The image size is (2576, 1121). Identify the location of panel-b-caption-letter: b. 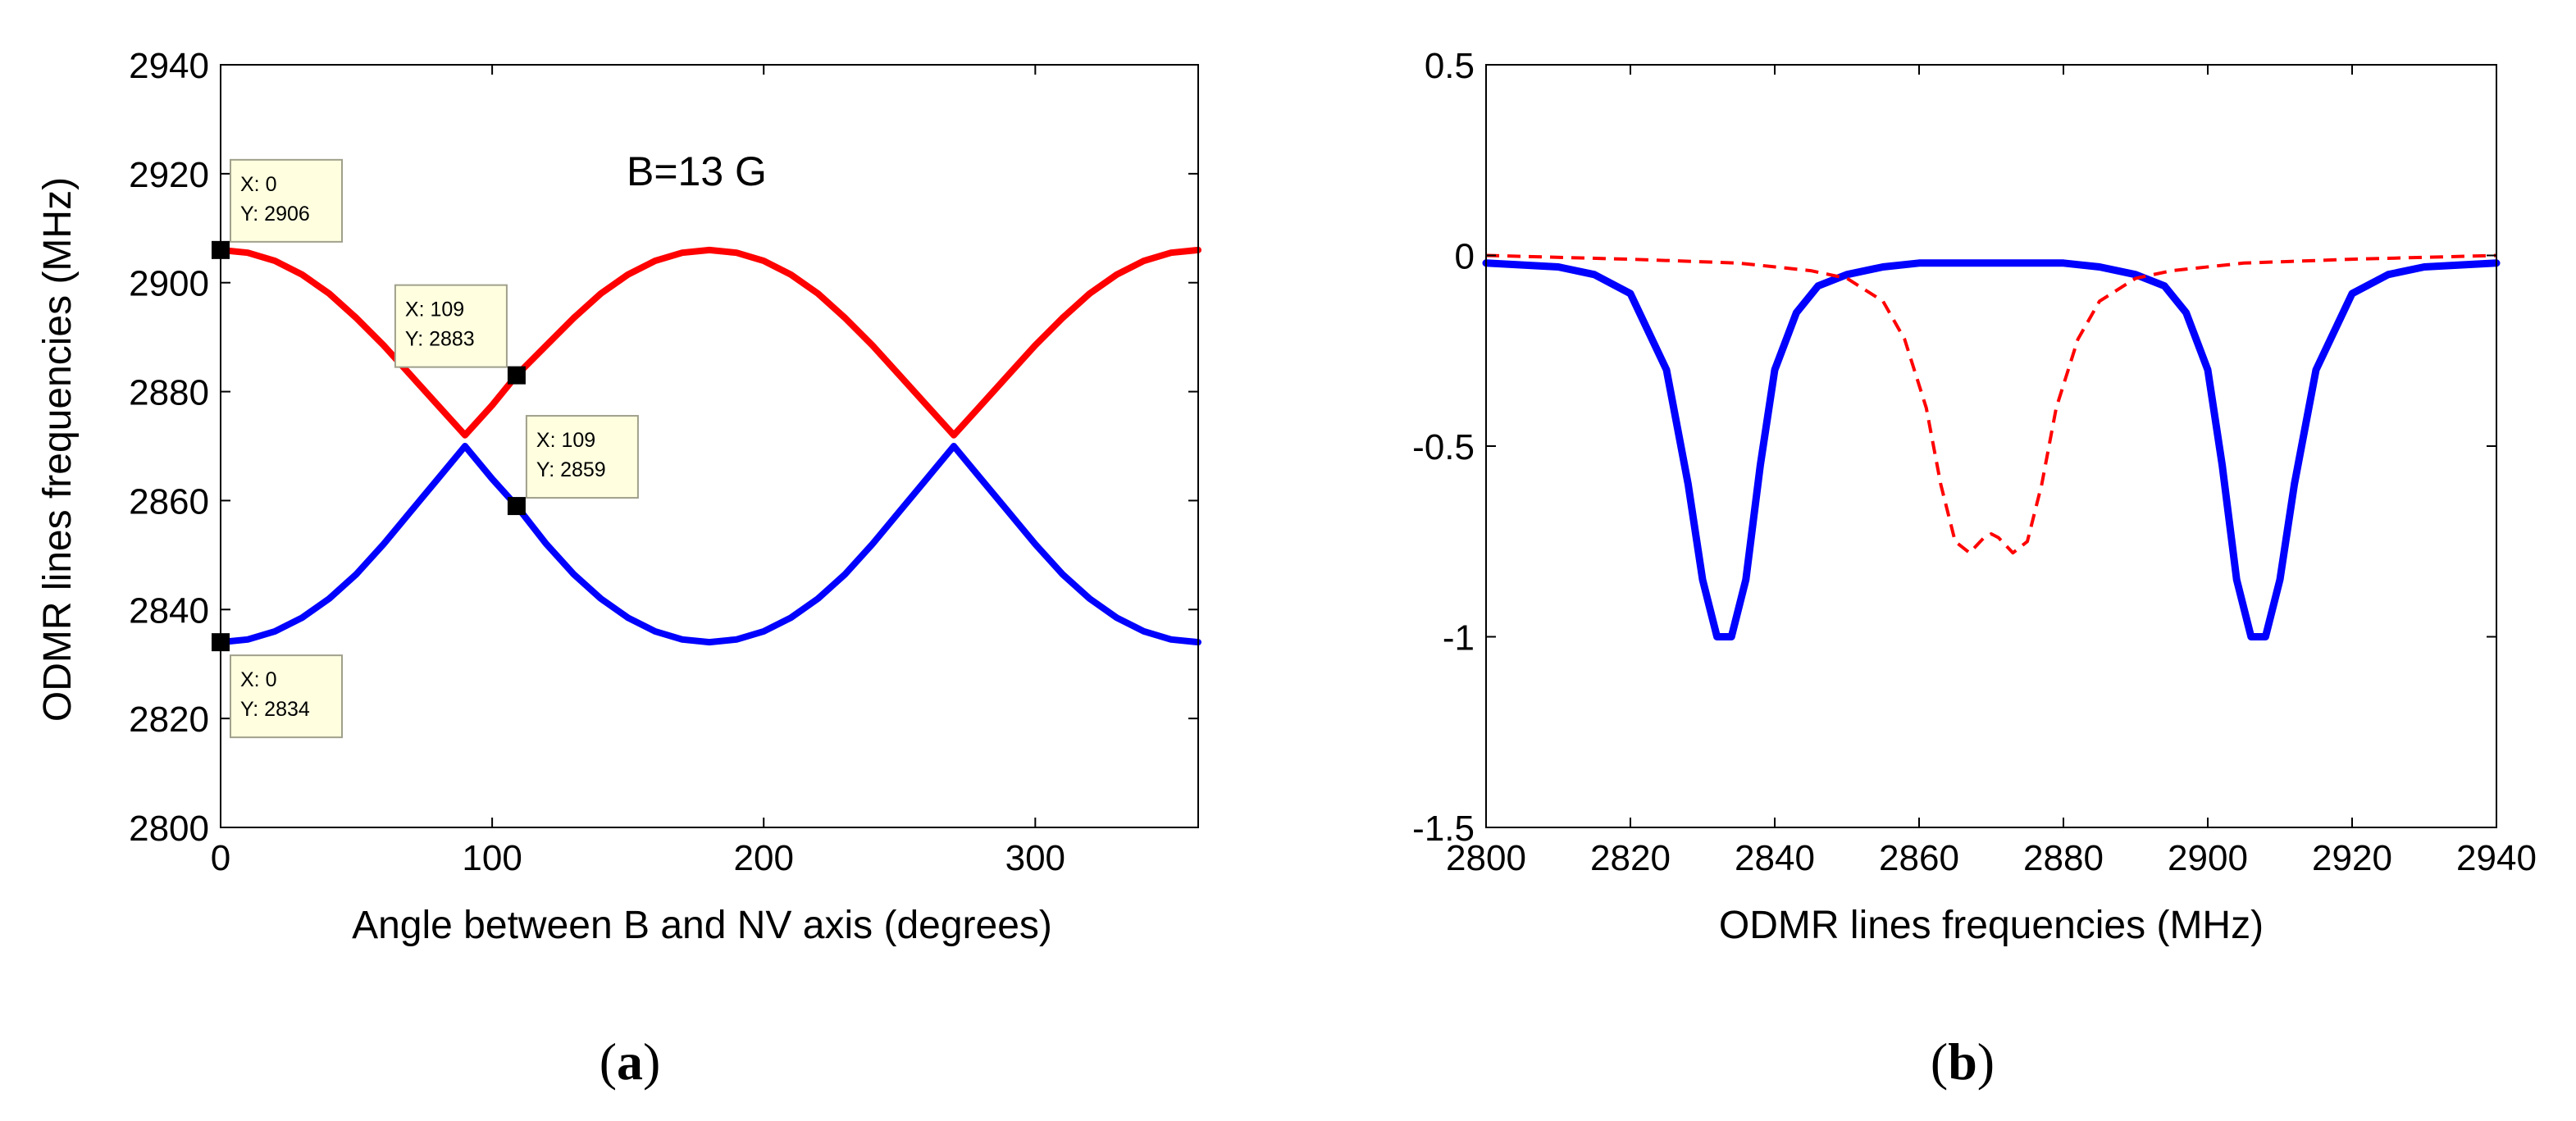
(1962, 1061).